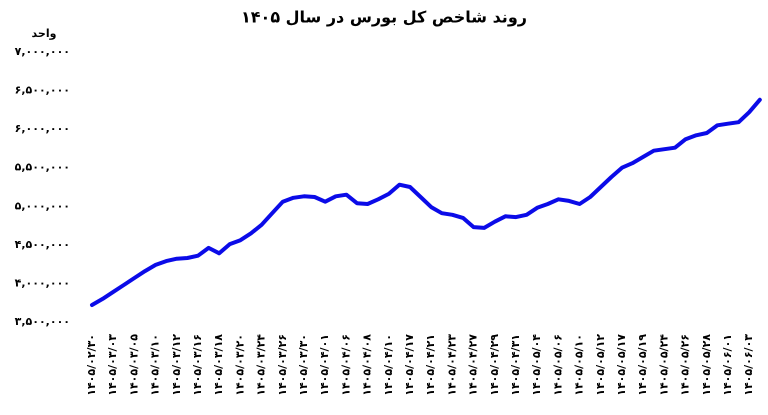 The image size is (768, 415). What do you see at coordinates (494, 365) in the screenshot?
I see `x-tick-label: ۱۴۰۵/۰۴/۲۹` at bounding box center [494, 365].